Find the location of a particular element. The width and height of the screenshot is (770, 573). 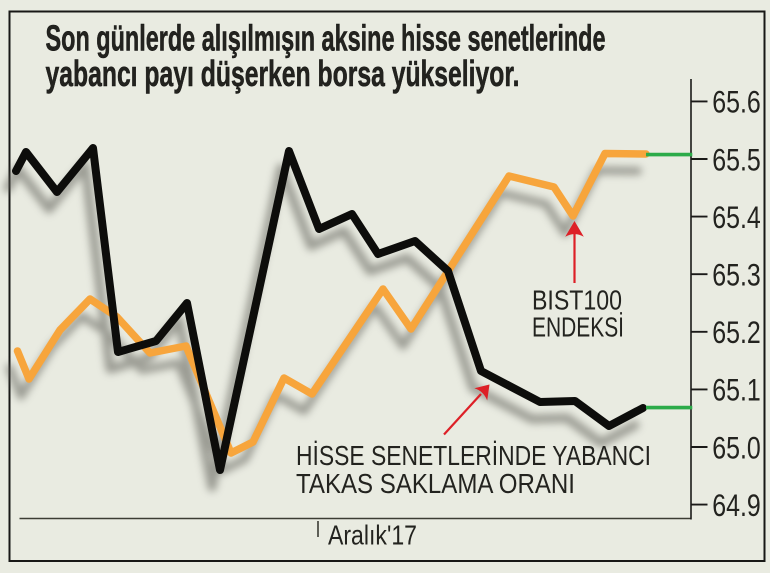

svg-text: 64.9 is located at coordinates (736, 505).